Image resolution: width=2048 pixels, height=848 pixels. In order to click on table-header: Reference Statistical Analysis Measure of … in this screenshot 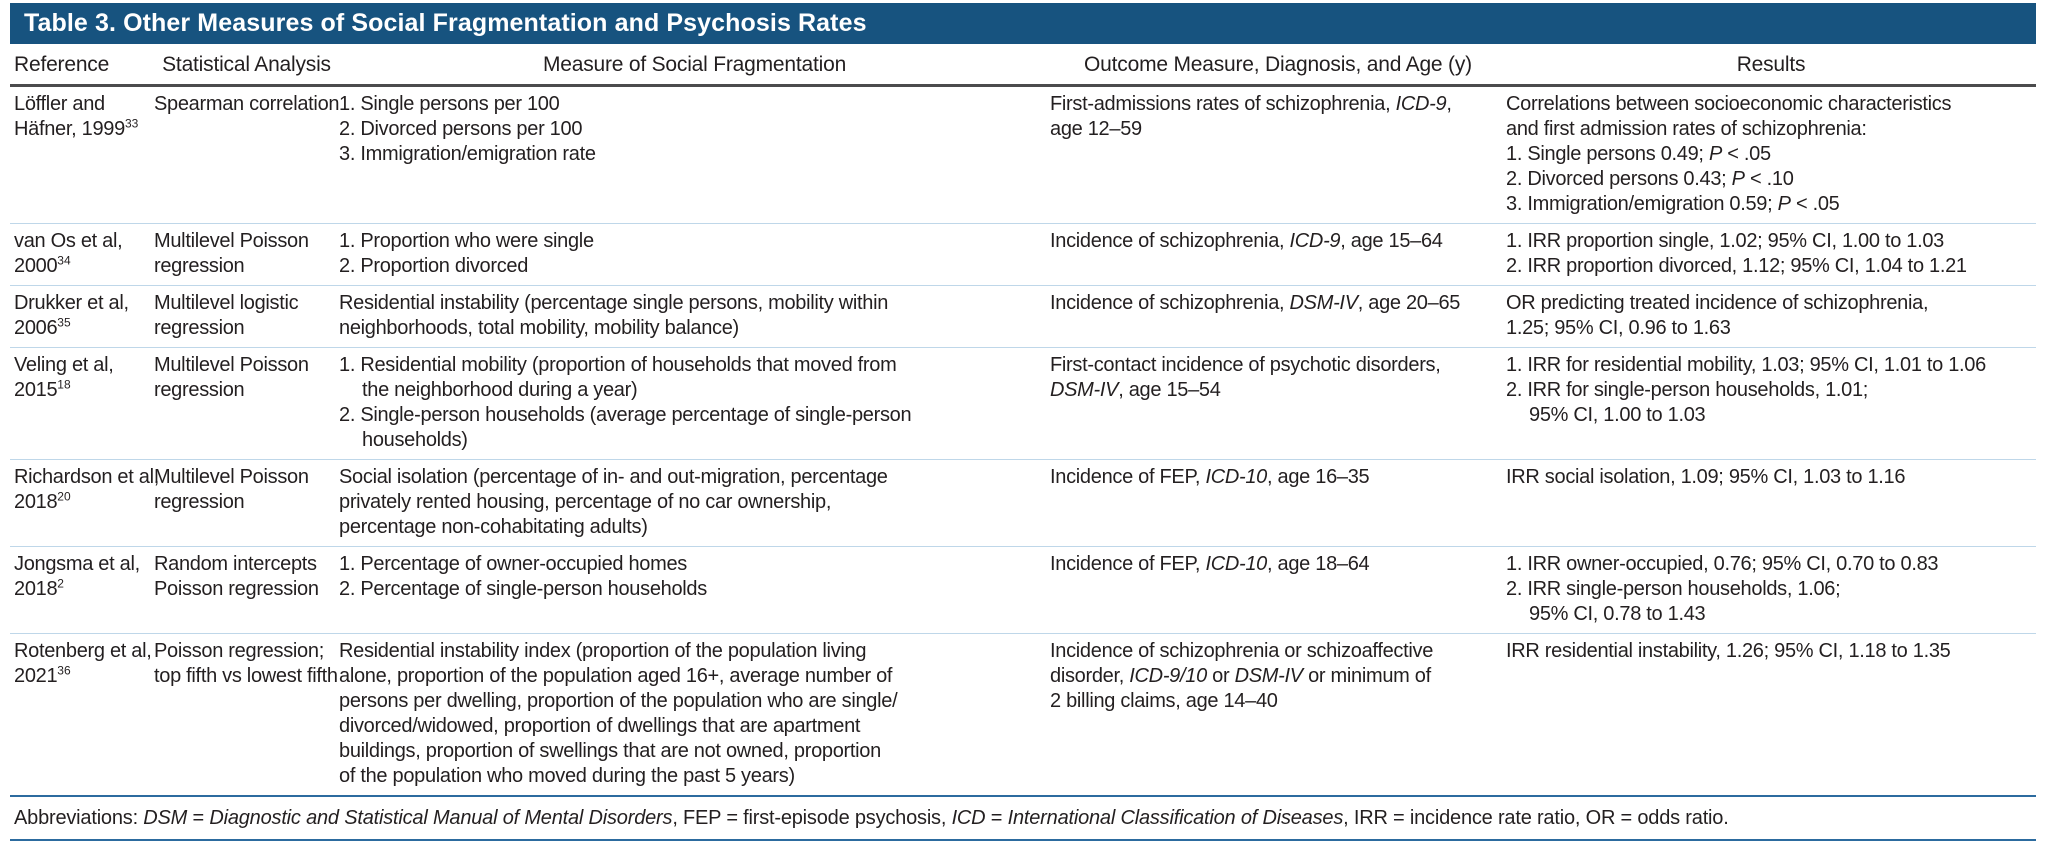, I will do `click(1023, 65)`.